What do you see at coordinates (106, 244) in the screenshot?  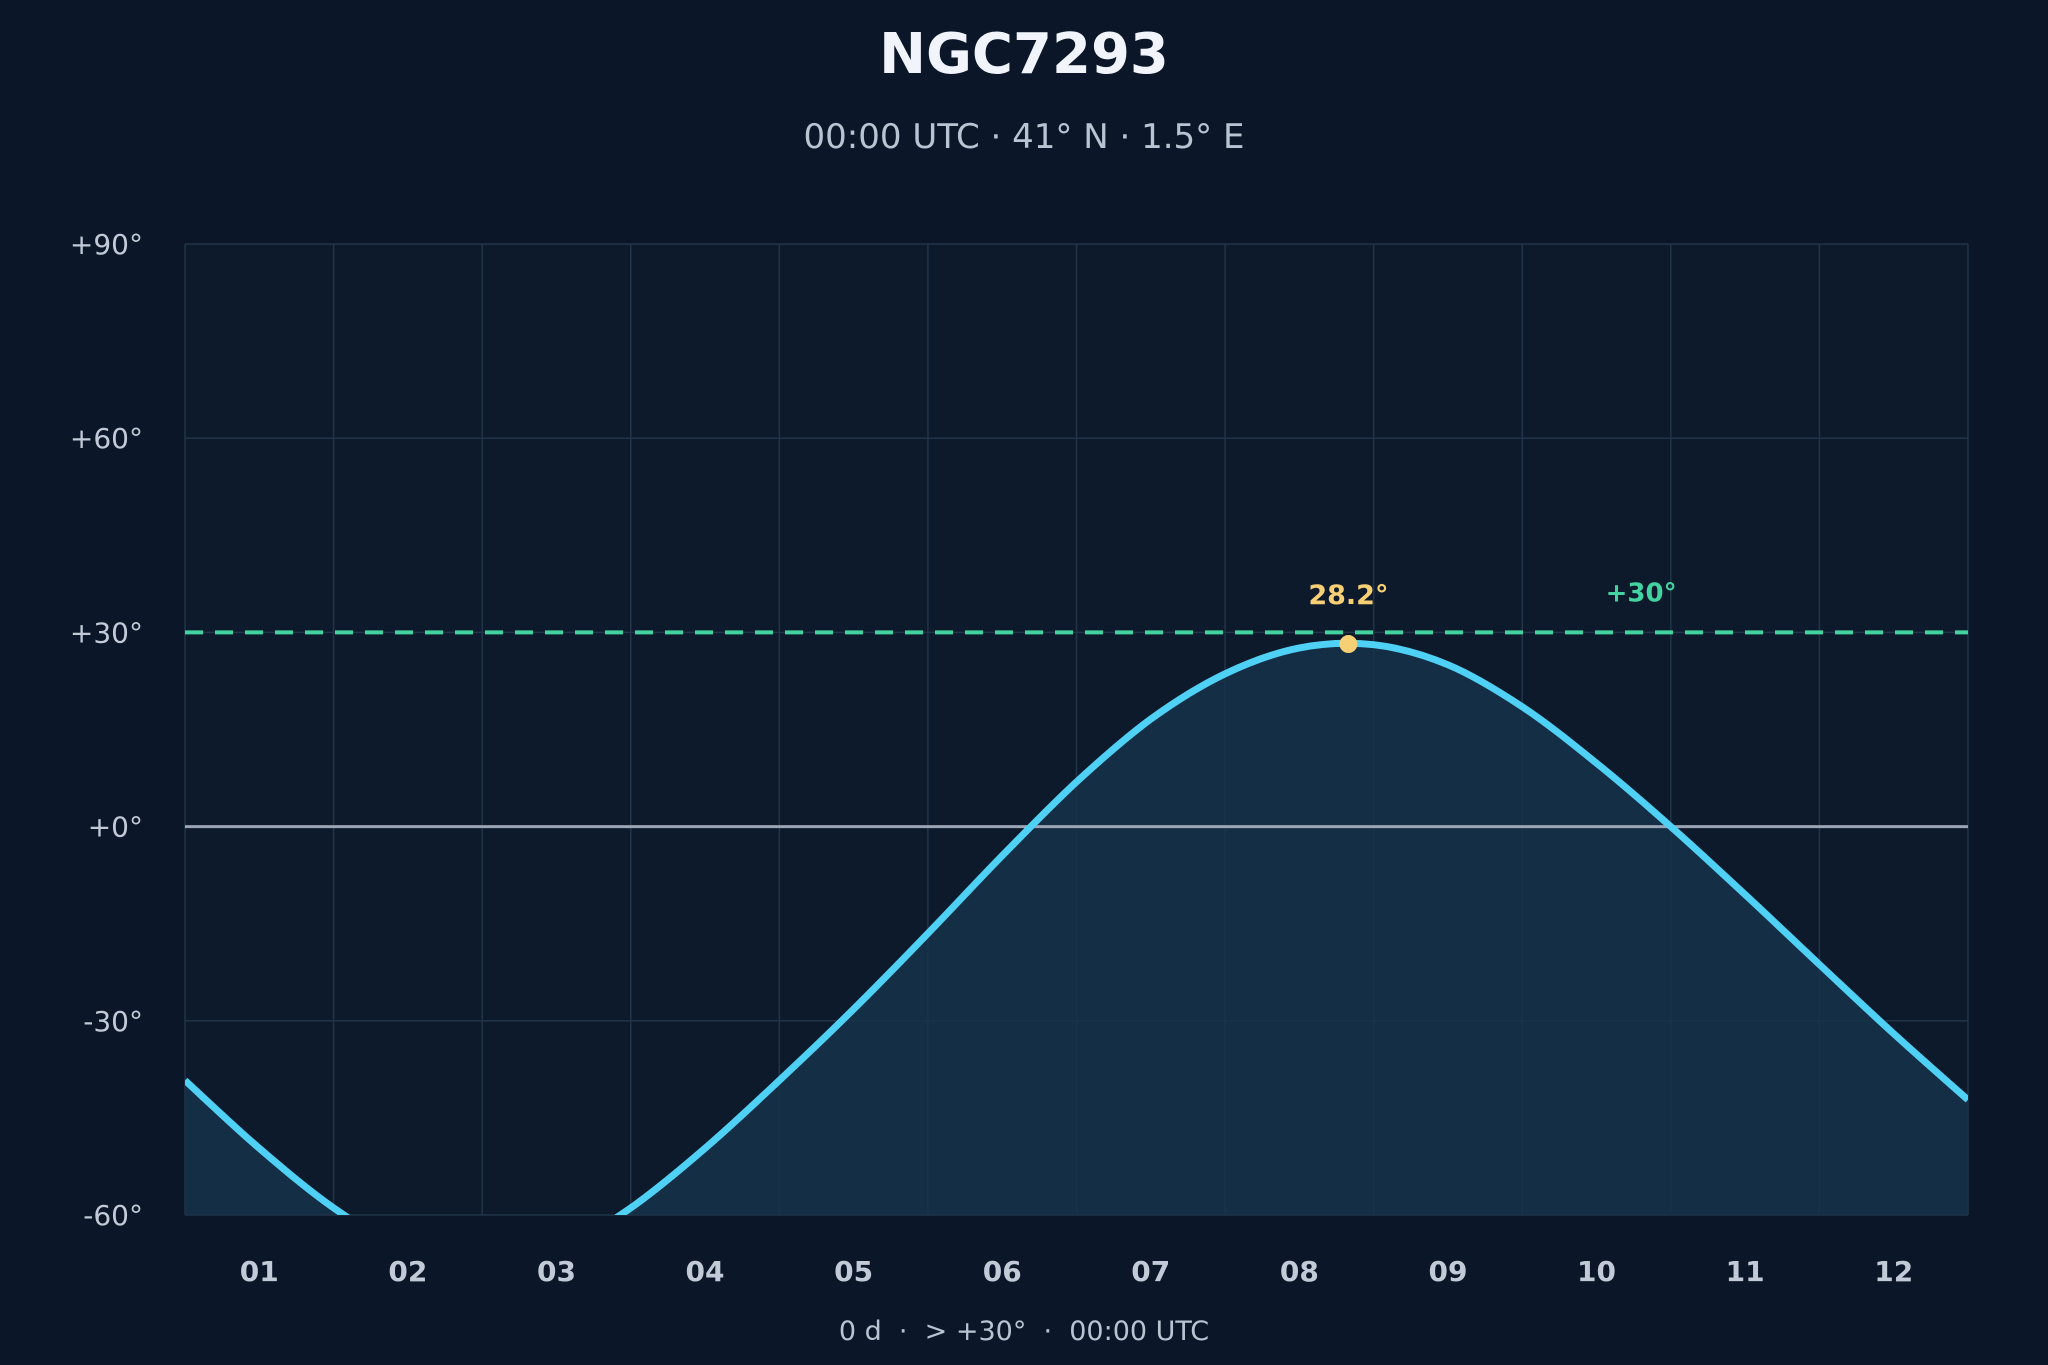 I see `y-tick-label: +90°` at bounding box center [106, 244].